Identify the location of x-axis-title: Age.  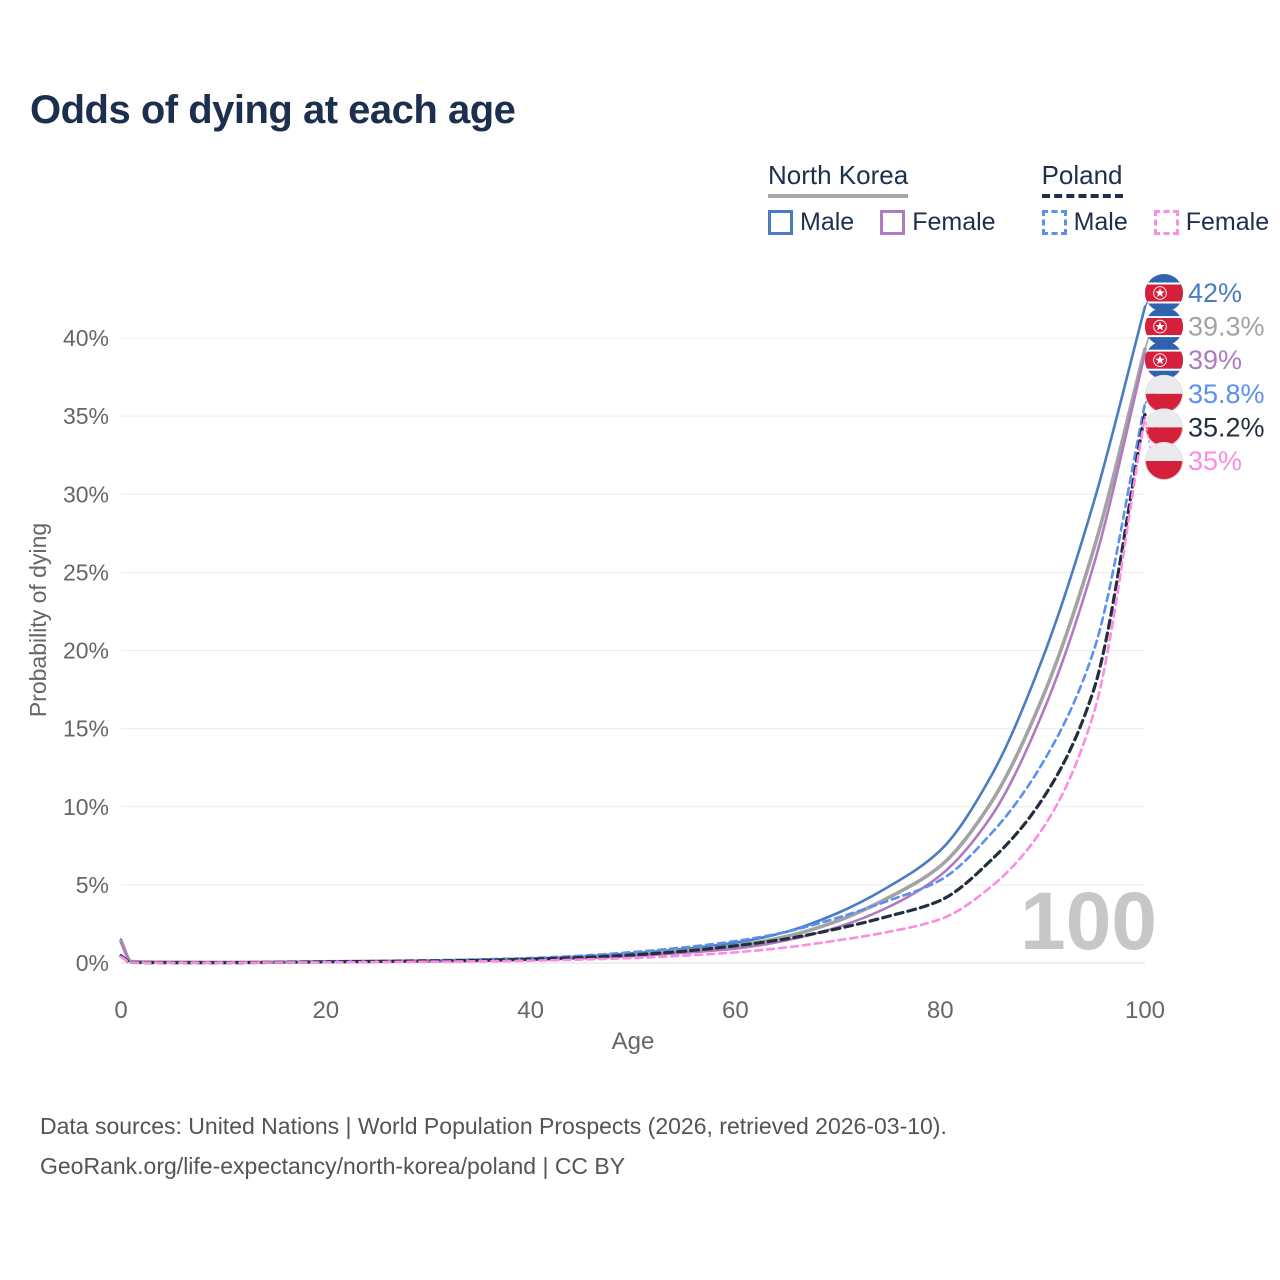
(633, 1041).